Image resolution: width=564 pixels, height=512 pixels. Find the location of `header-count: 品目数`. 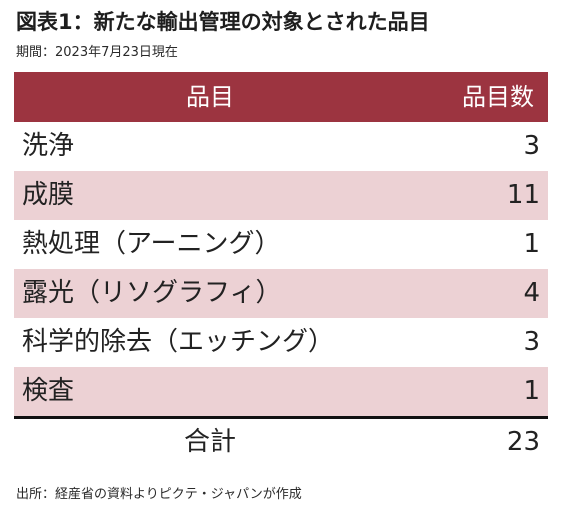

header-count: 品目数 is located at coordinates (498, 97).